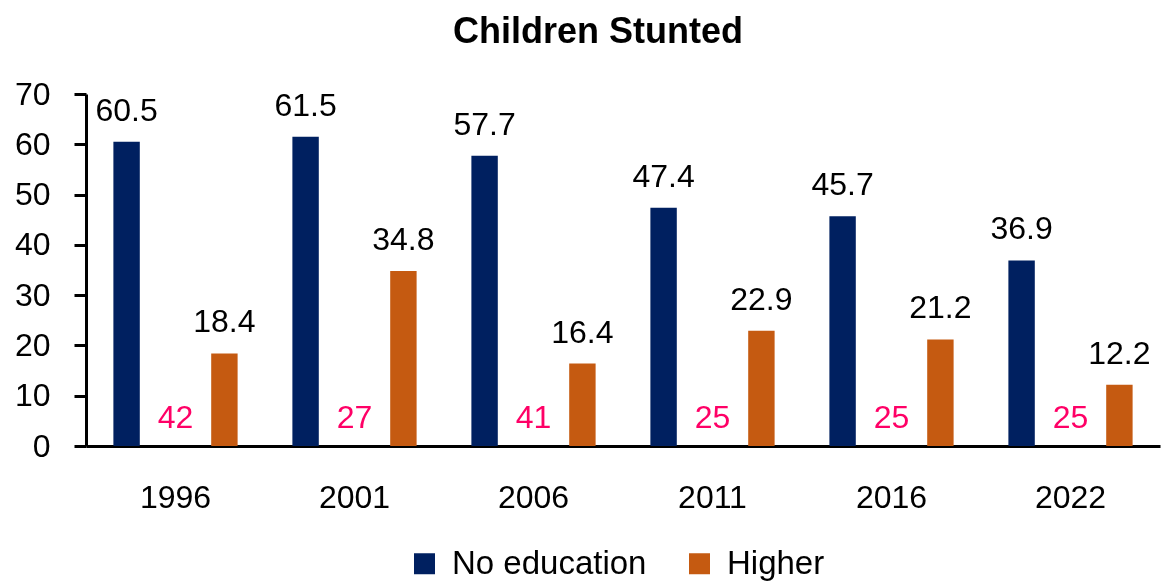  What do you see at coordinates (305, 104) in the screenshot?
I see `data-label: 61.5` at bounding box center [305, 104].